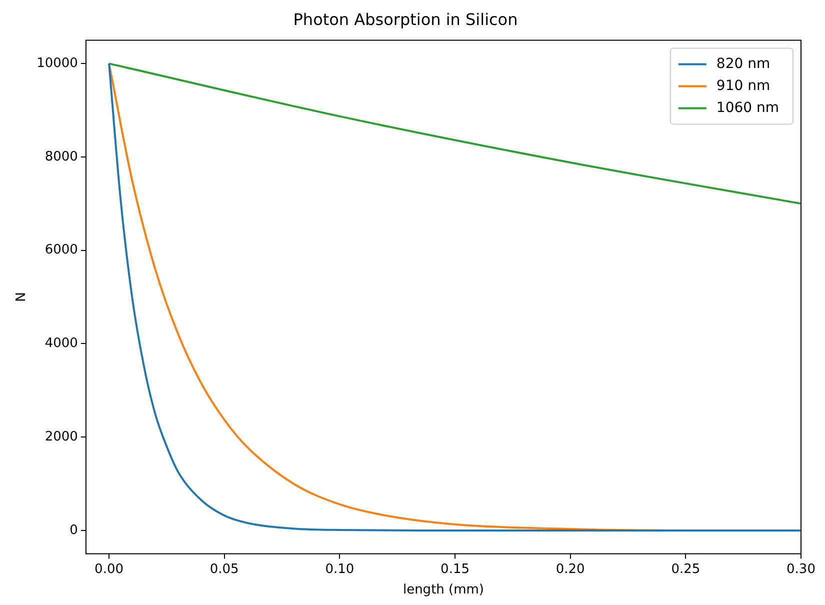 Image resolution: width=825 pixels, height=605 pixels. I want to click on x-tick-label: 0.25, so click(685, 569).